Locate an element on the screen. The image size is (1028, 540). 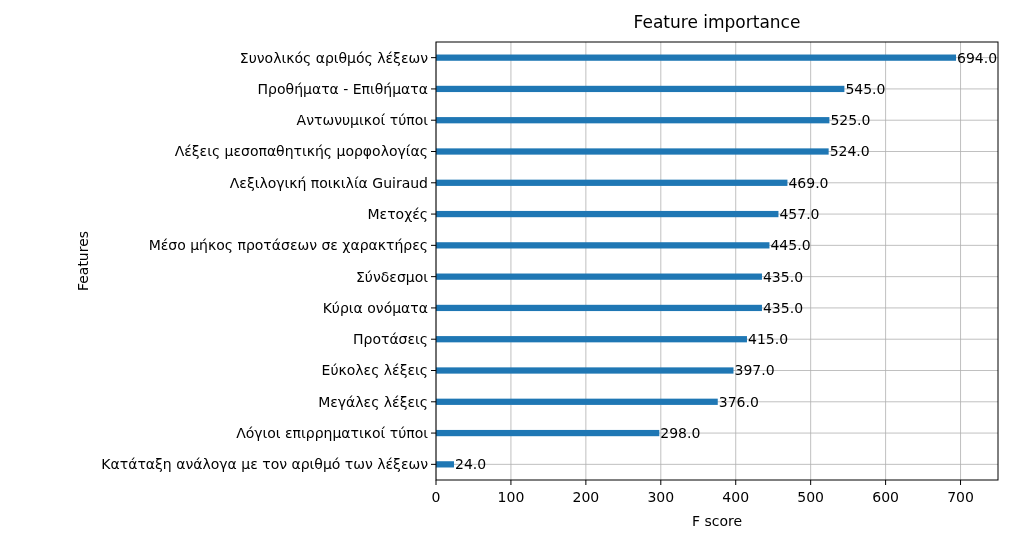
x-tick-label: 500 is located at coordinates (811, 497).